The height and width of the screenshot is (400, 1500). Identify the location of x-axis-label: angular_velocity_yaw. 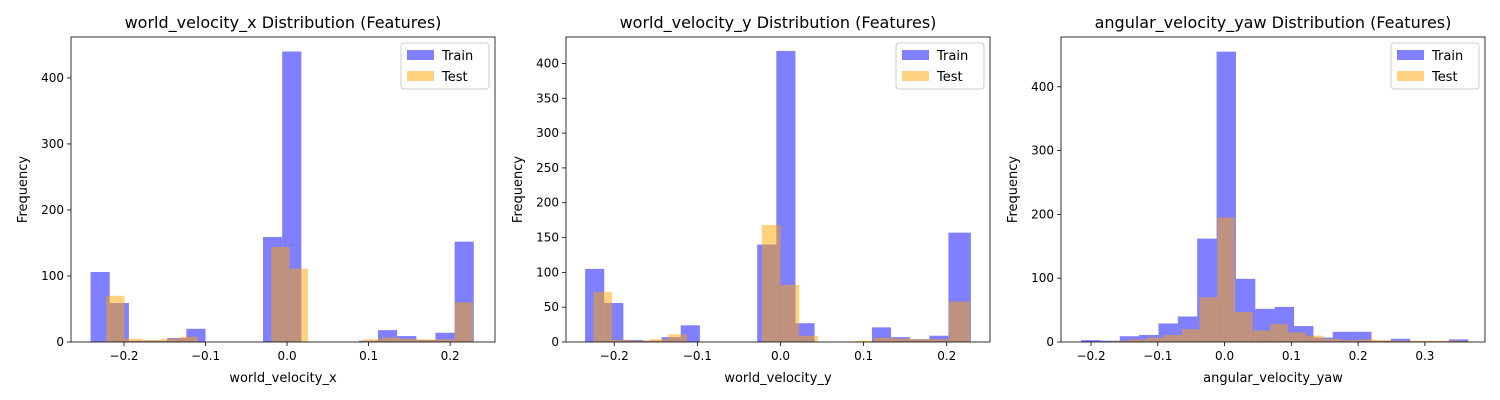
(1273, 378).